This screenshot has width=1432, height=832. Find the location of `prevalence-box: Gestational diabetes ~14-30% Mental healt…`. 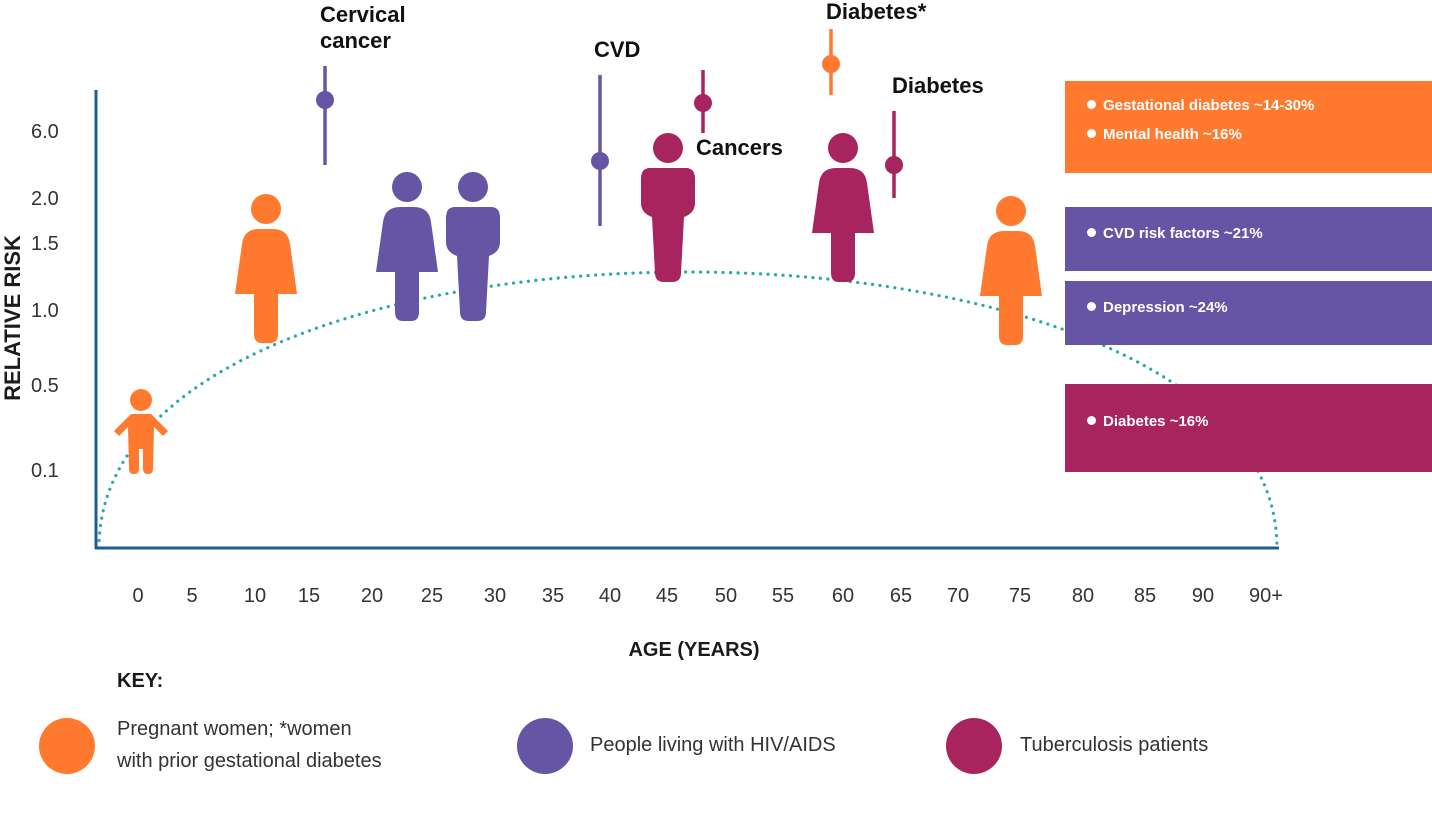

prevalence-box: Gestational diabetes ~14-30% Mental healt… is located at coordinates (1248, 127).